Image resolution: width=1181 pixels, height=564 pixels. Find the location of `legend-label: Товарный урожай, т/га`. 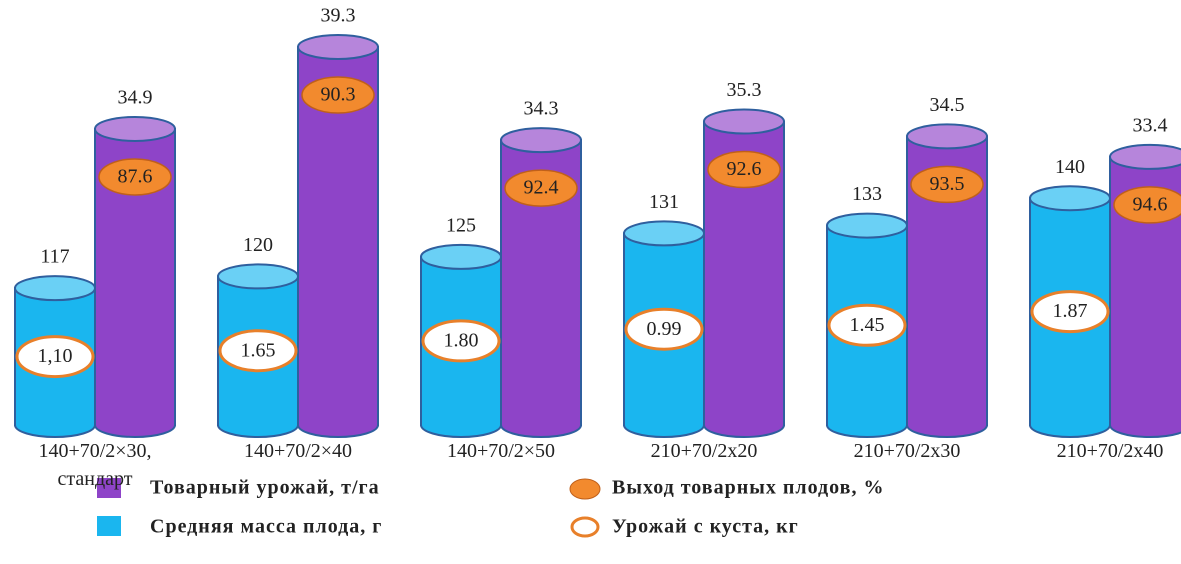

legend-label: Товарный урожай, т/га is located at coordinates (265, 488).